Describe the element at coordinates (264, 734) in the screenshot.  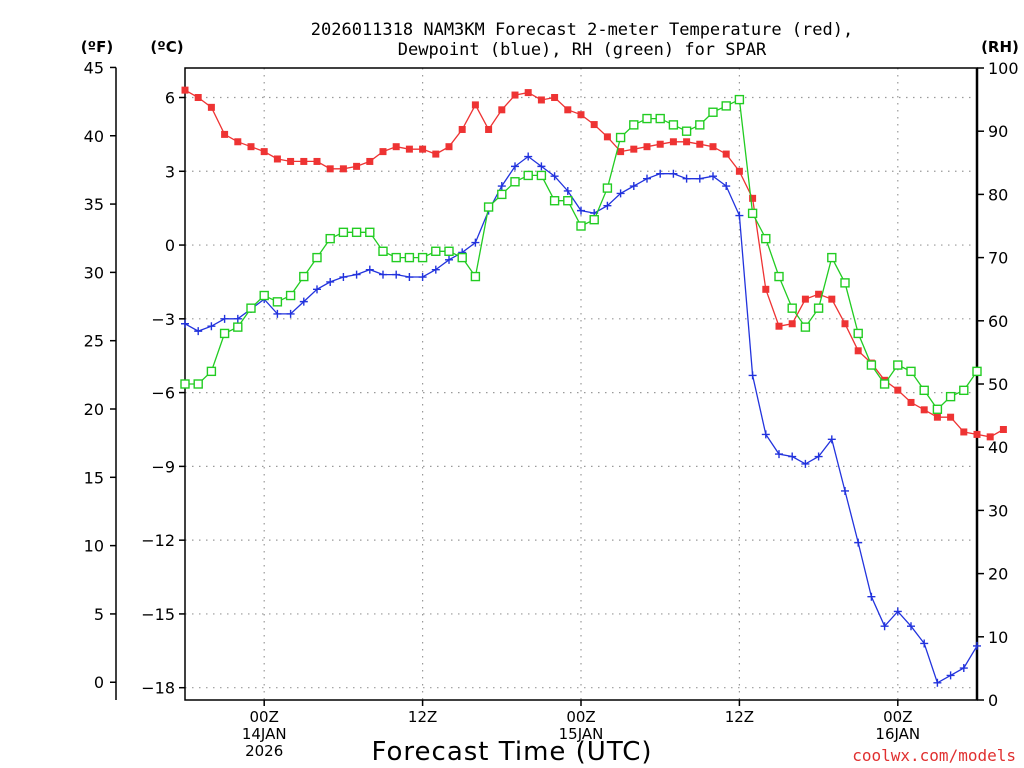
I see `x-tick-label: 14JAN` at that location.